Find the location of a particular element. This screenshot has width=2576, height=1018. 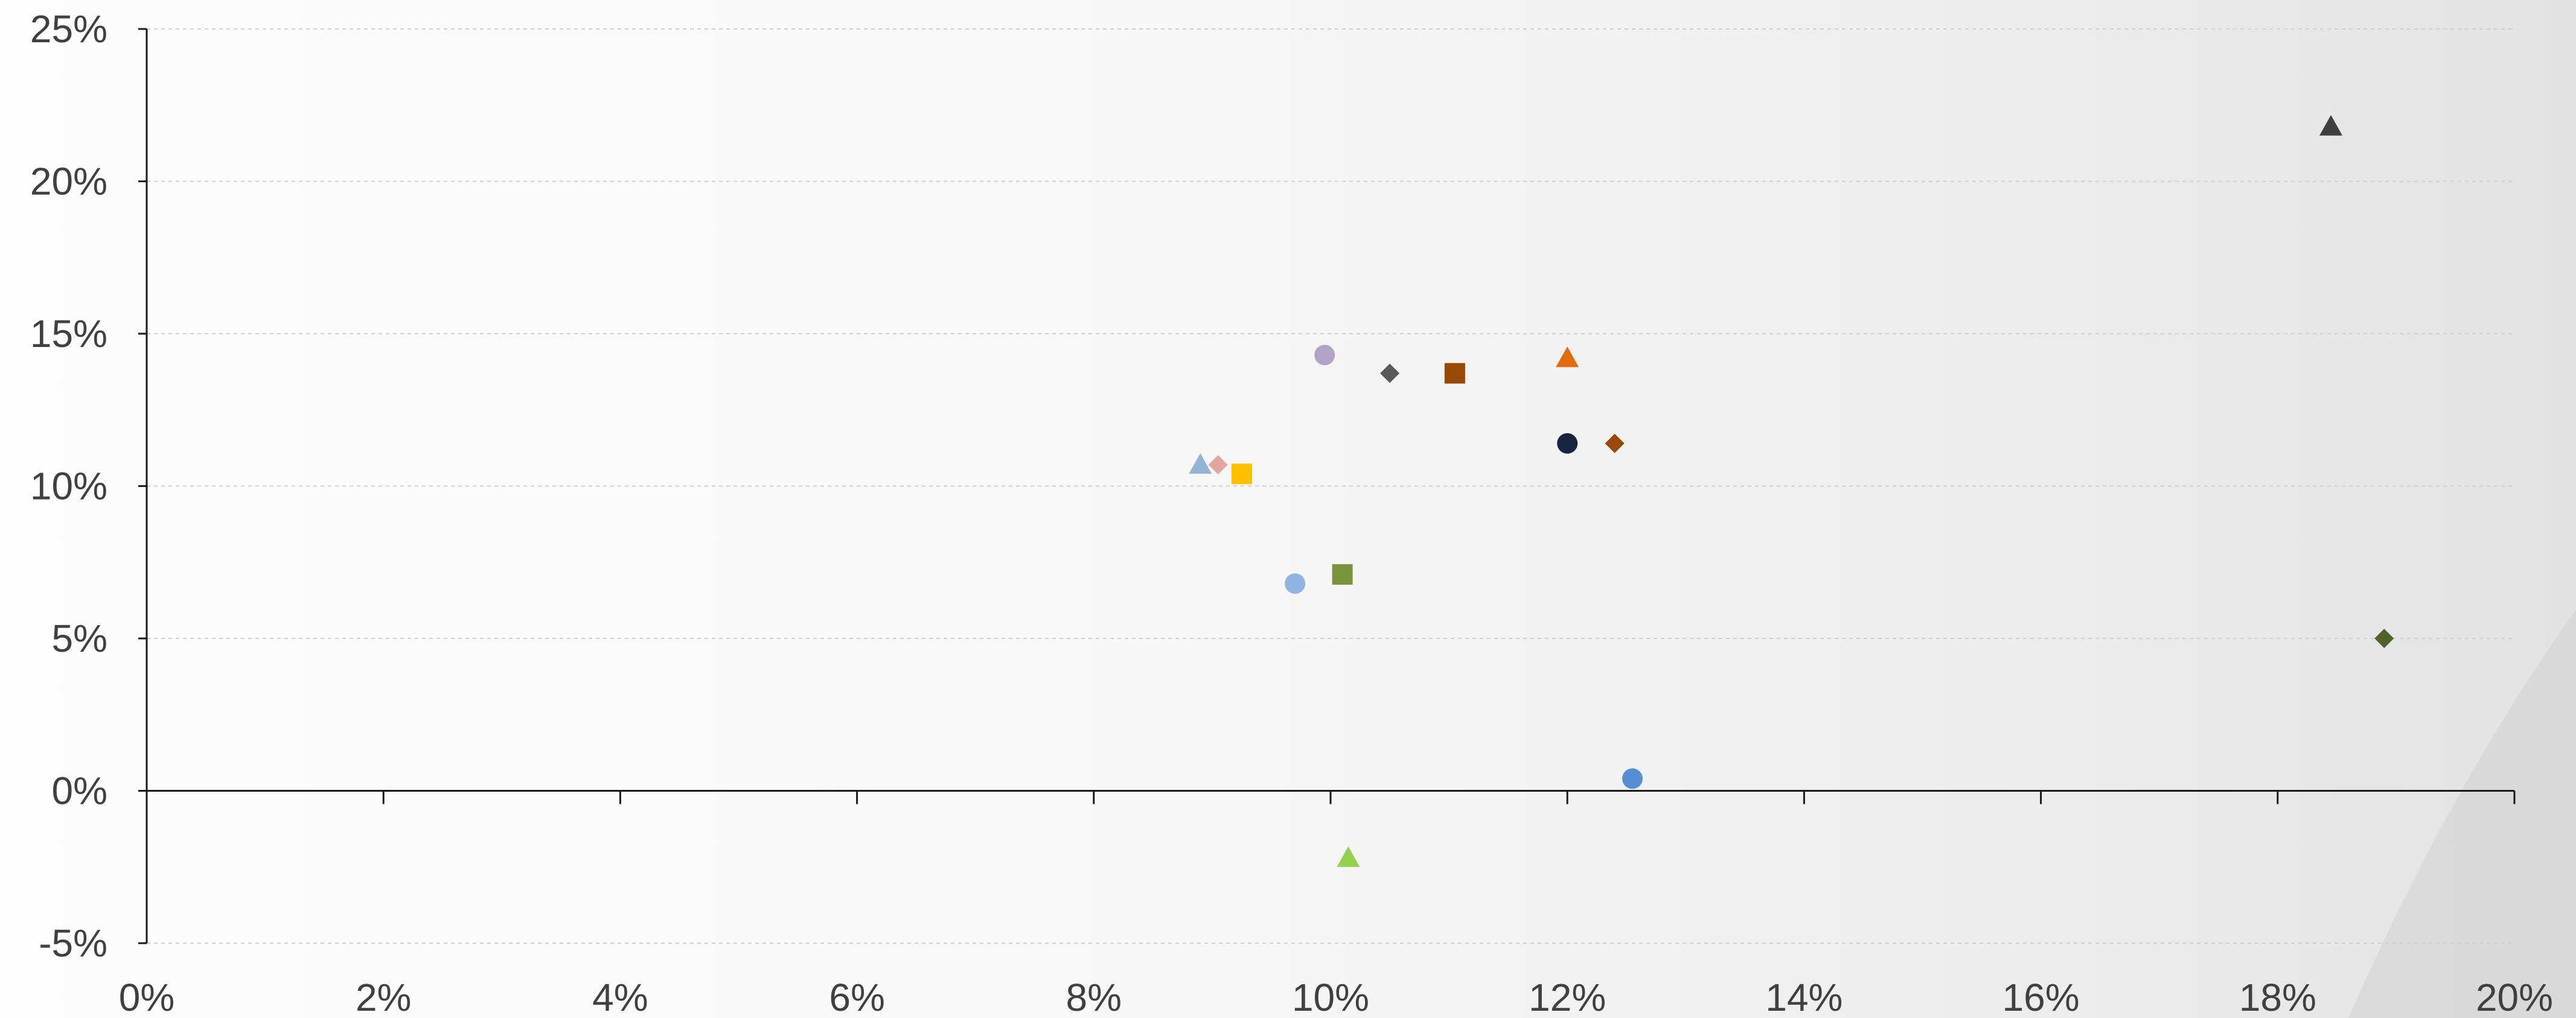

x-tick-label: 18% is located at coordinates (2277, 997).